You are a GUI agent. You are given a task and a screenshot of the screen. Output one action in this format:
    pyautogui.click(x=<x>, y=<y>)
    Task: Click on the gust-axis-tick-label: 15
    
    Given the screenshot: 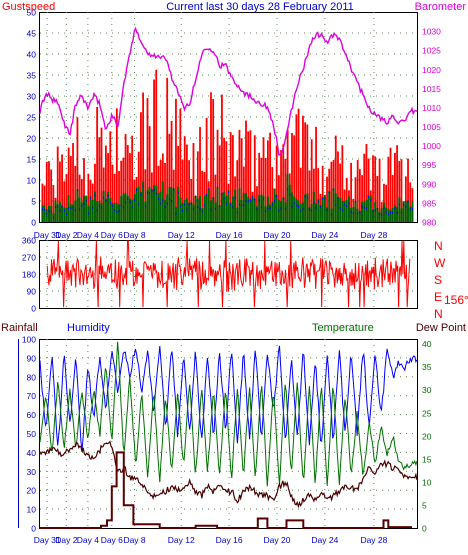 What is the action you would take?
    pyautogui.click(x=32, y=160)
    